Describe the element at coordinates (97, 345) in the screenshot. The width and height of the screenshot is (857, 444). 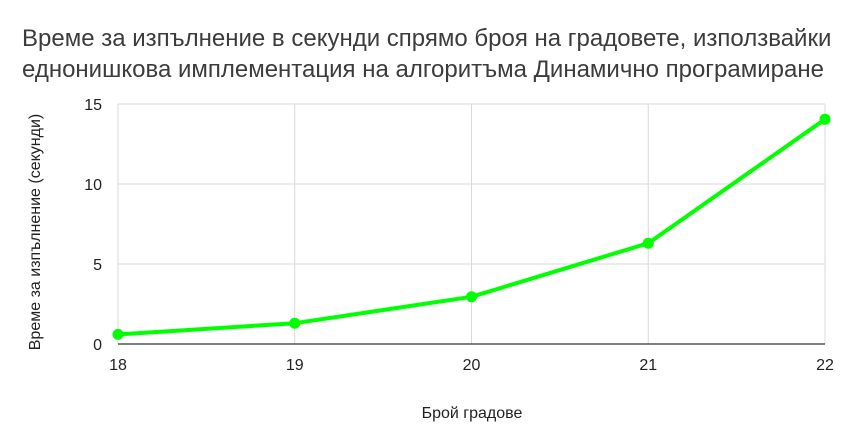
I see `y-tick-label: 0` at that location.